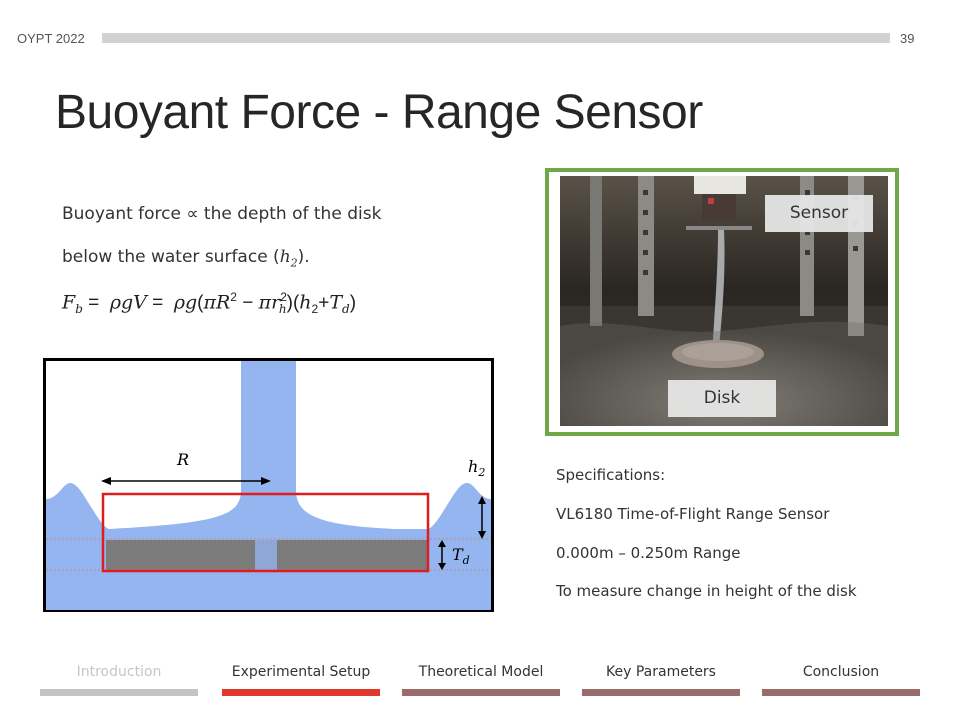  I want to click on nav-introduction-bar, so click(119, 692).